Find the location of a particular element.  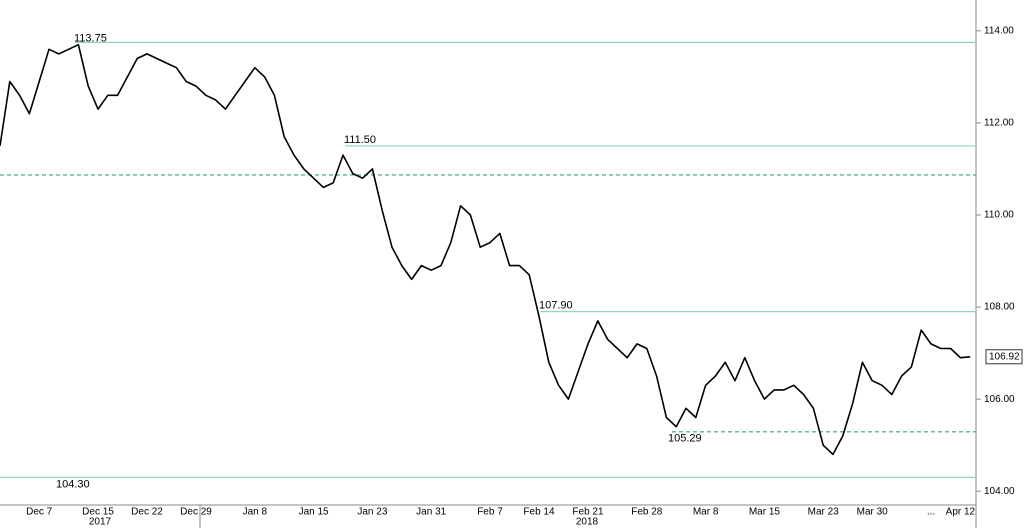

level-label: 113.75 is located at coordinates (90, 38).